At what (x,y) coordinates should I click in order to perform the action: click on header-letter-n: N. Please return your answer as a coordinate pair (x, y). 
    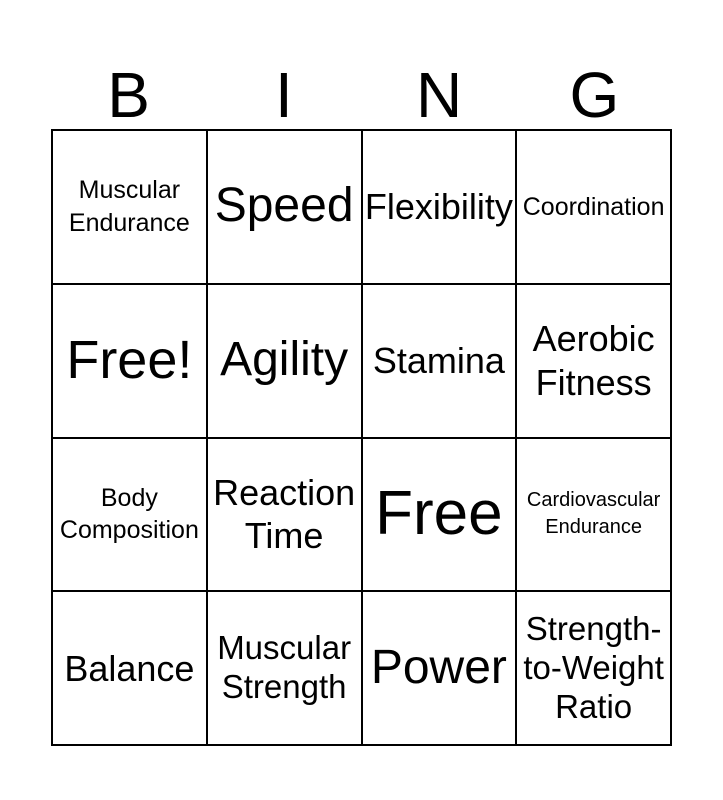
    Looking at the image, I should click on (439, 95).